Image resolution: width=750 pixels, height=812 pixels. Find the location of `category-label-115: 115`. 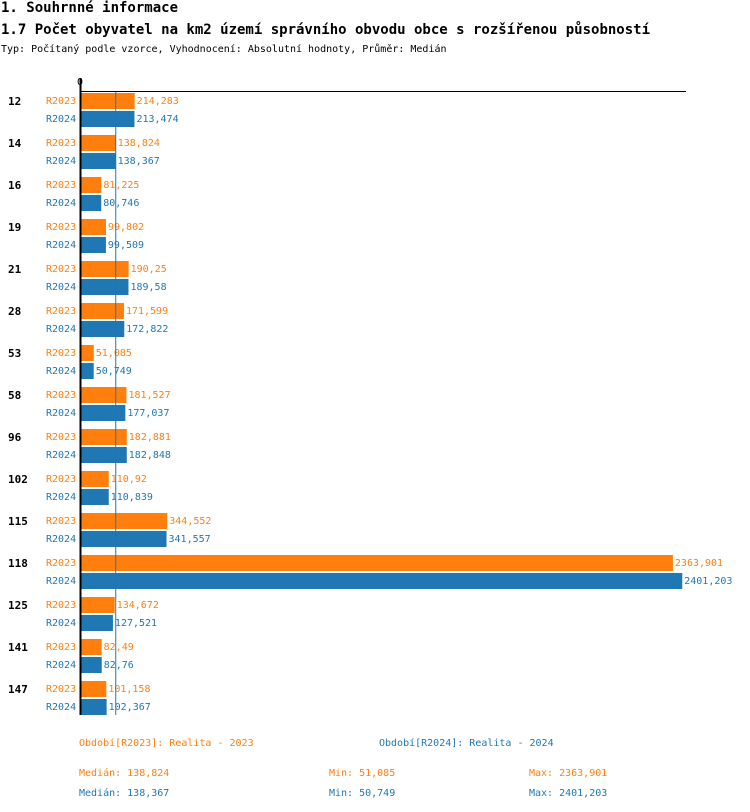

category-label-115: 115 is located at coordinates (18, 521).